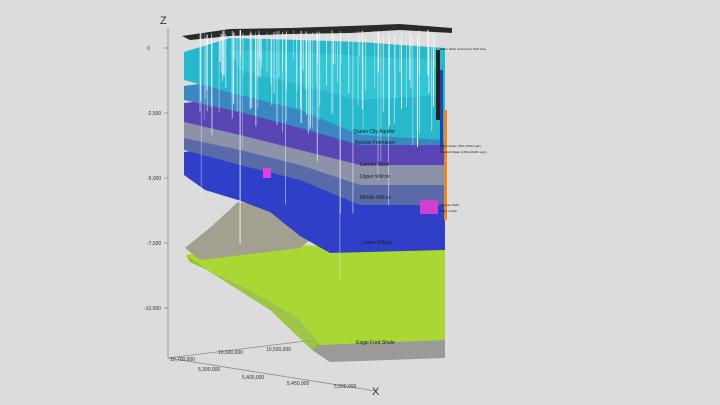 Image resolution: width=720 pixels, height=405 pixels. What do you see at coordinates (154, 114) in the screenshot?
I see `z-tick-1: -2,500` at bounding box center [154, 114].